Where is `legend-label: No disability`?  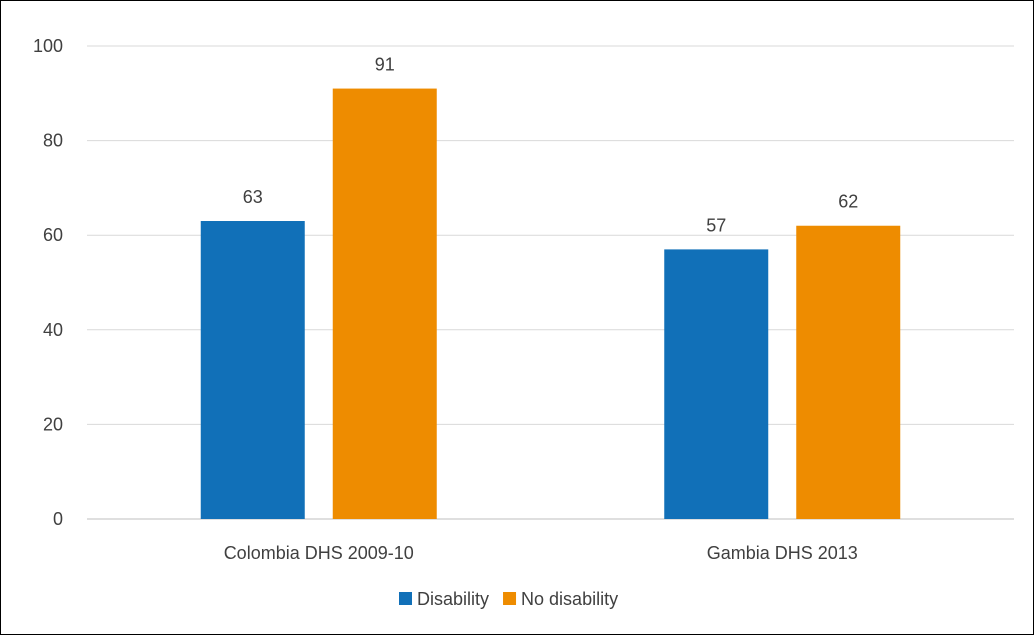
legend-label: No disability is located at coordinates (569, 599).